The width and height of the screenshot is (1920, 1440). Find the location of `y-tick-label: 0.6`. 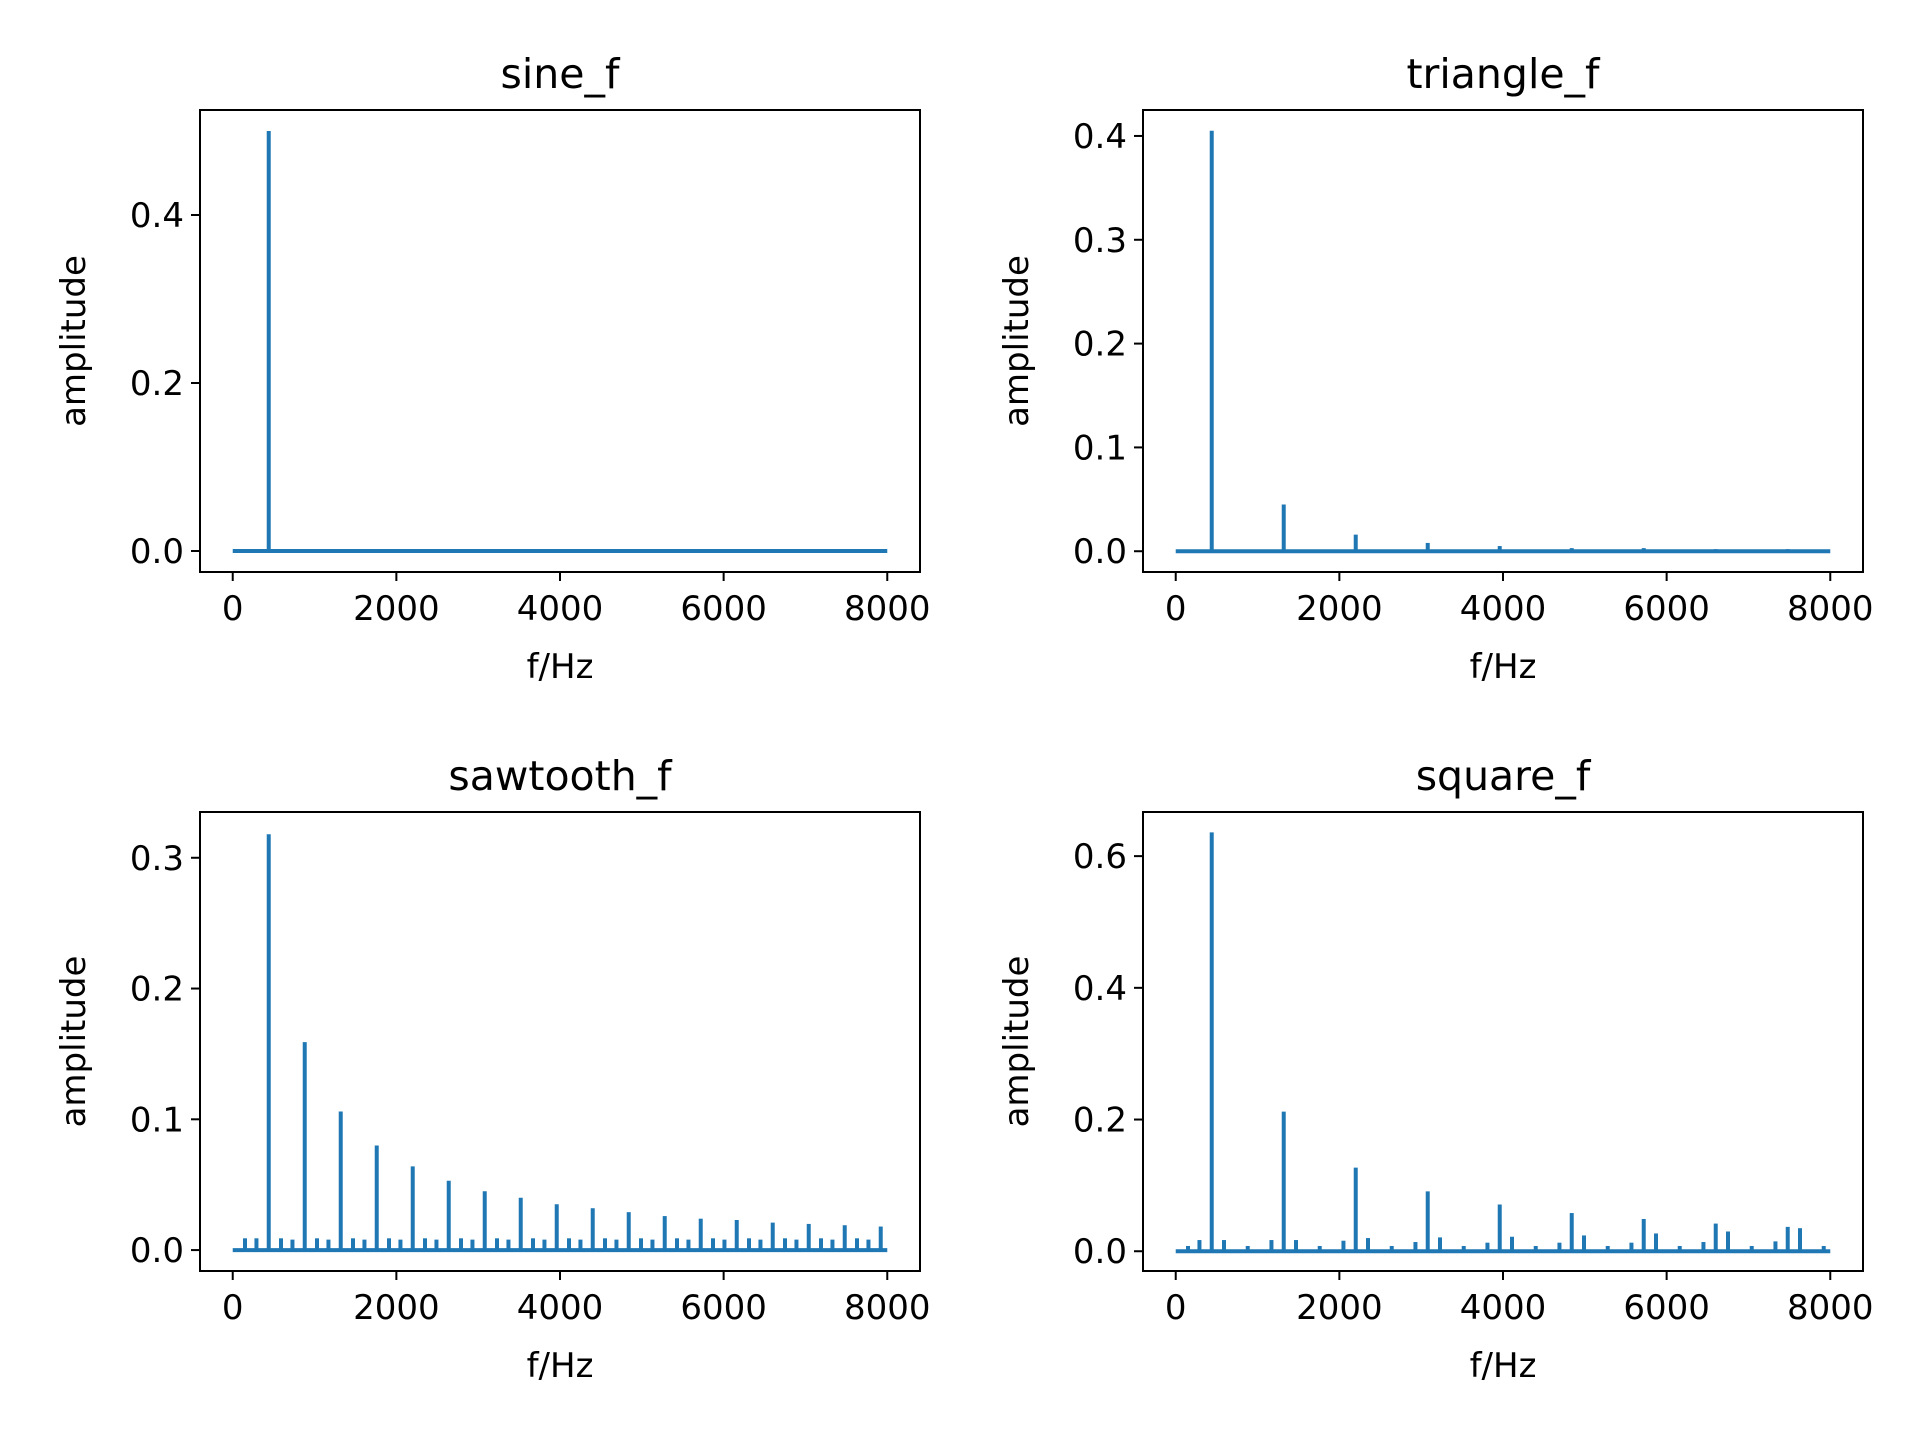

y-tick-label: 0.6 is located at coordinates (1100, 857).